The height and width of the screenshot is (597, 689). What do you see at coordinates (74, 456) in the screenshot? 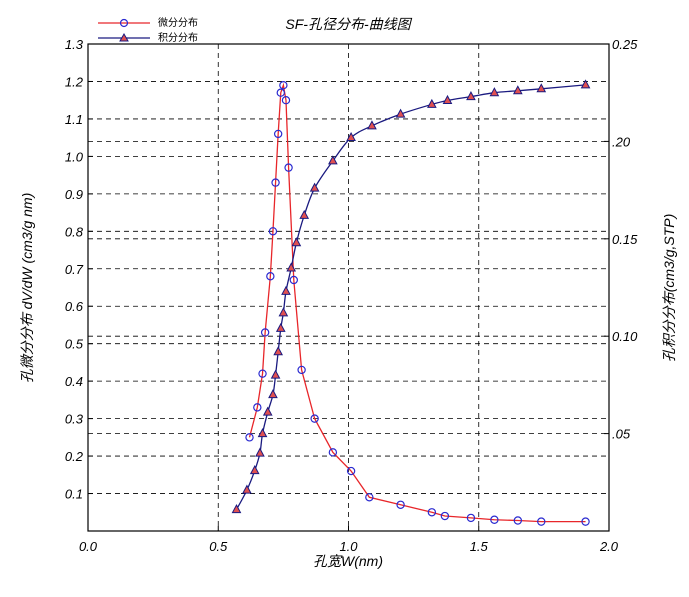
I see `y-left-tick-label: 0.2` at bounding box center [74, 456].